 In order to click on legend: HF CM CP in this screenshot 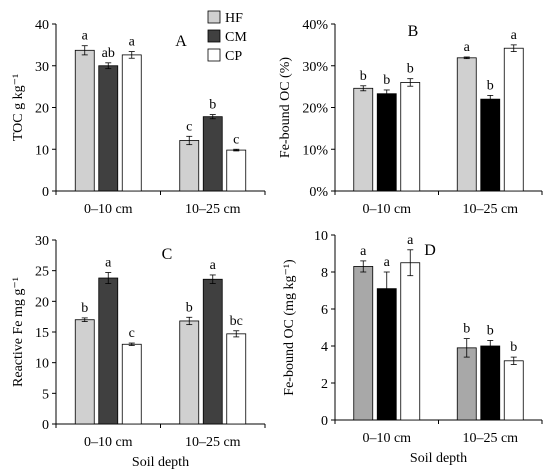, I will do `click(227, 37)`.